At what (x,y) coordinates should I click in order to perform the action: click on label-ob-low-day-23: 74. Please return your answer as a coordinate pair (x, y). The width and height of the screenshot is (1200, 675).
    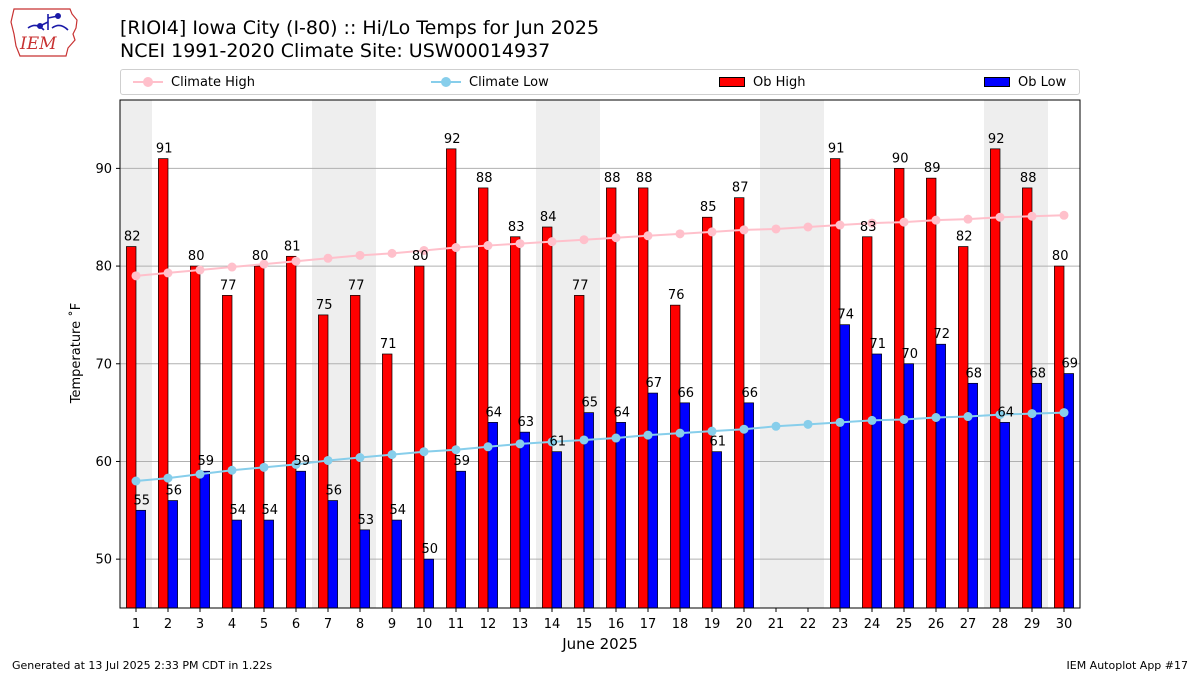
    Looking at the image, I should click on (846, 315).